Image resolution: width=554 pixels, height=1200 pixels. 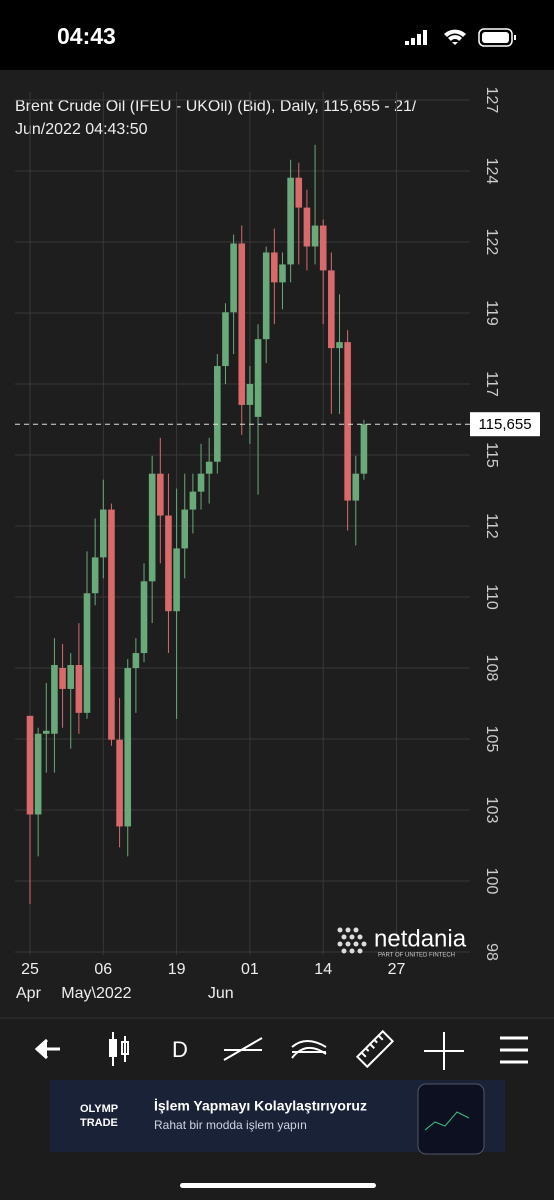 I want to click on x-tick-label: Apr, so click(x=29, y=993).